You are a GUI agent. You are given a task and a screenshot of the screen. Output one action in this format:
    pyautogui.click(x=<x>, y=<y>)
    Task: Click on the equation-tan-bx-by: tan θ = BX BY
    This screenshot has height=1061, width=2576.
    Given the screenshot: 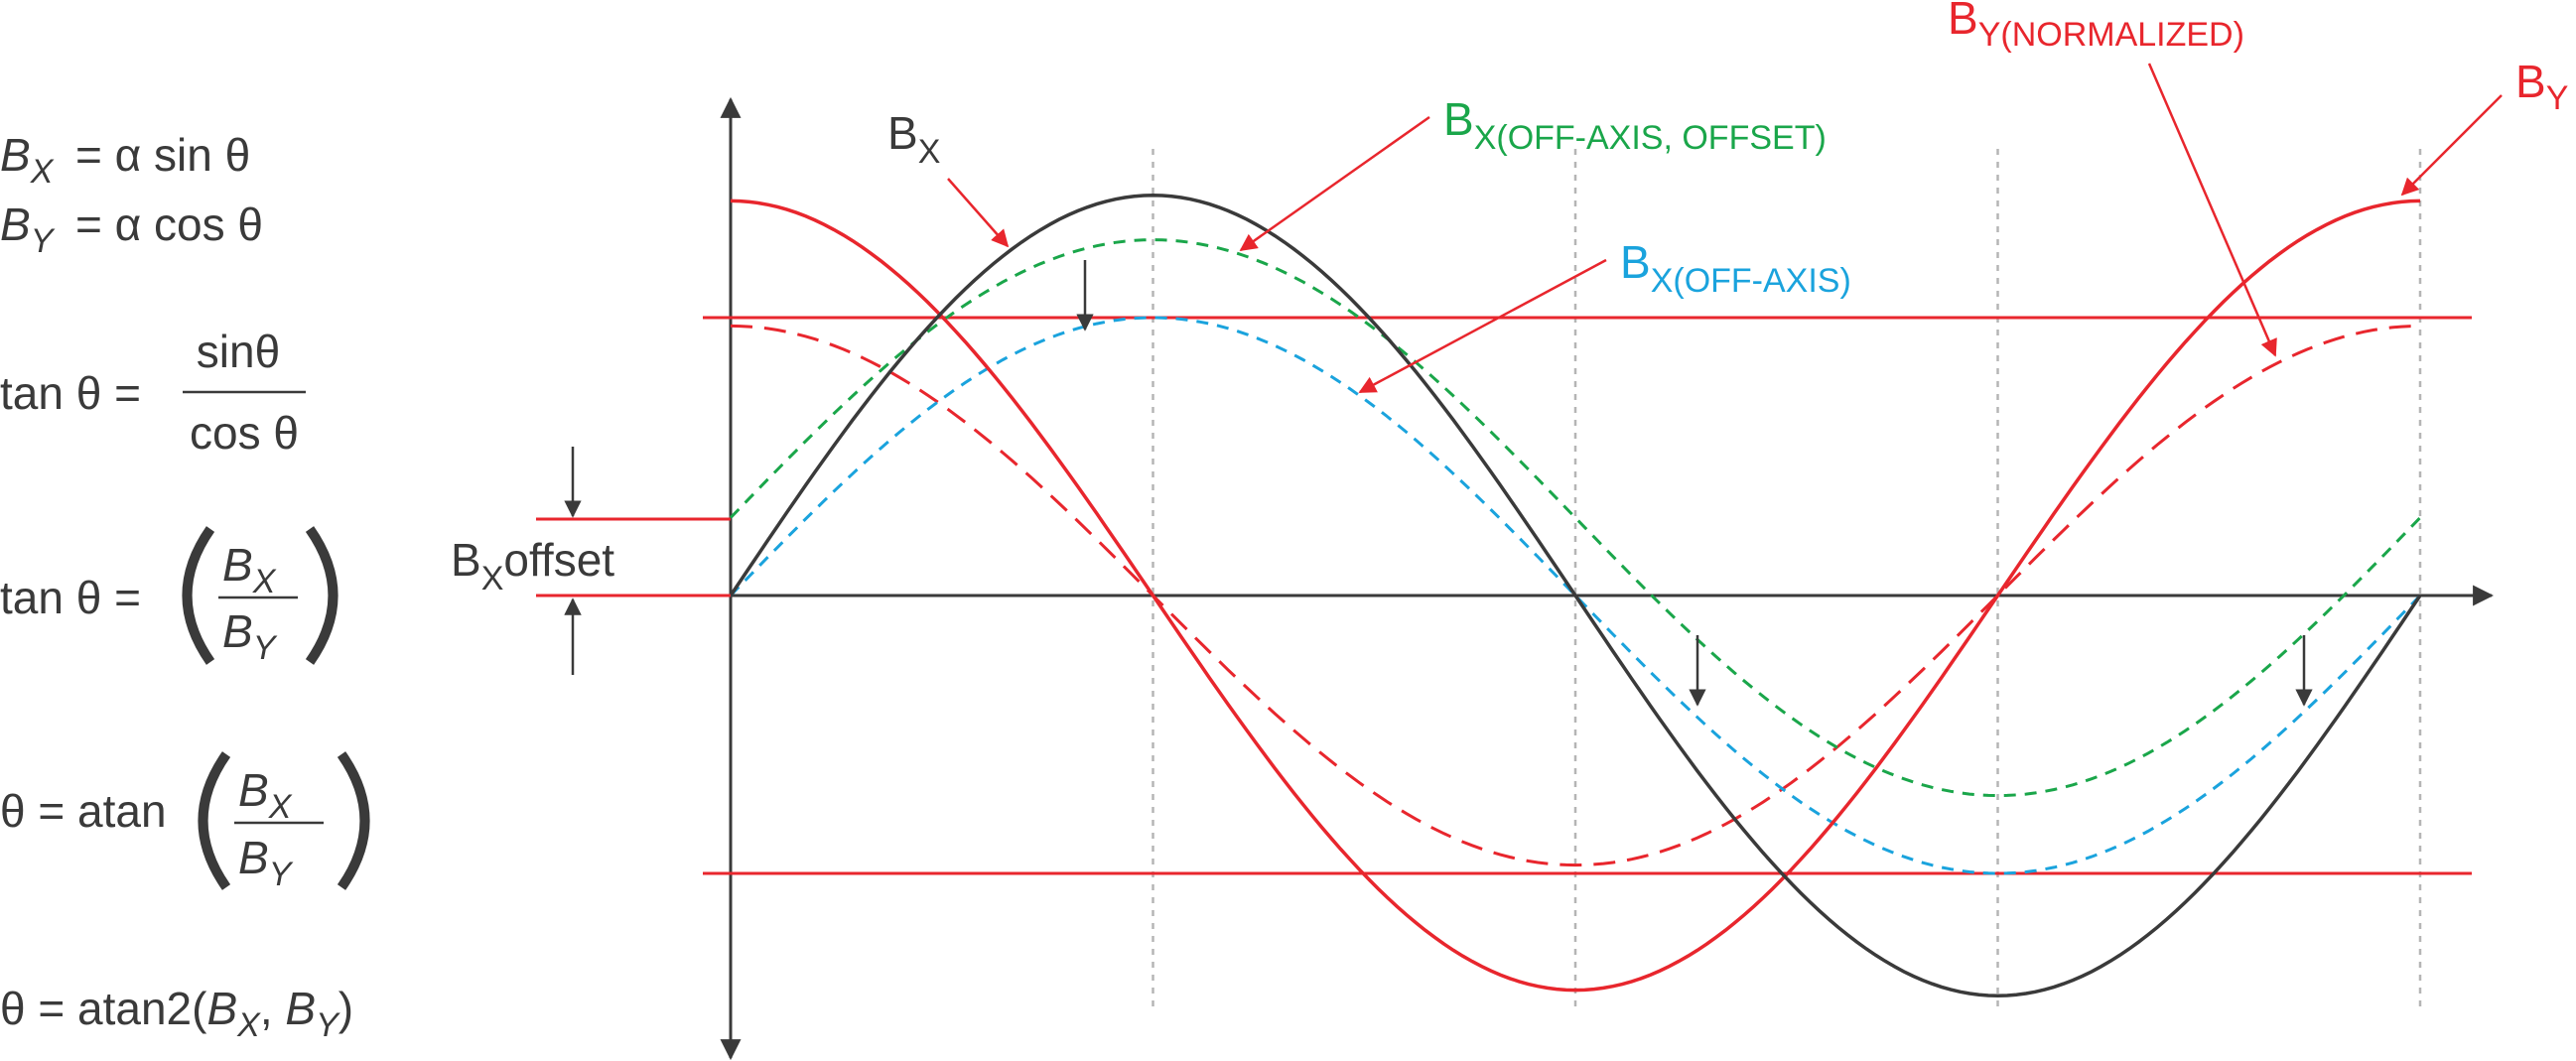 What is the action you would take?
    pyautogui.click(x=169, y=596)
    